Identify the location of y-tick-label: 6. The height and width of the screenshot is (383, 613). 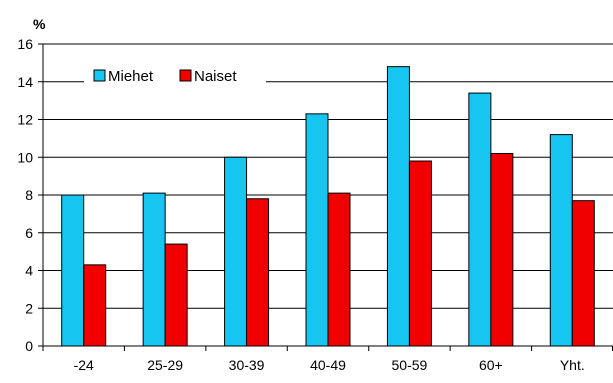
(29, 233).